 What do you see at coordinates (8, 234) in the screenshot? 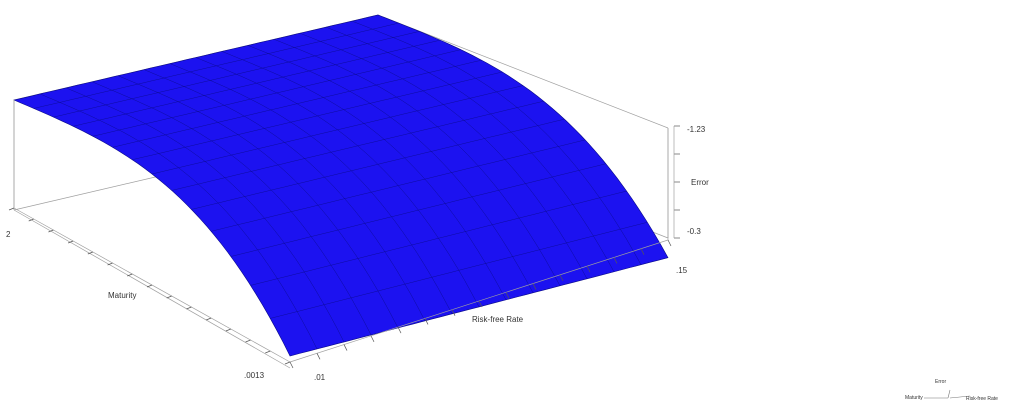
I see `maturity-tick-label-max: 2` at bounding box center [8, 234].